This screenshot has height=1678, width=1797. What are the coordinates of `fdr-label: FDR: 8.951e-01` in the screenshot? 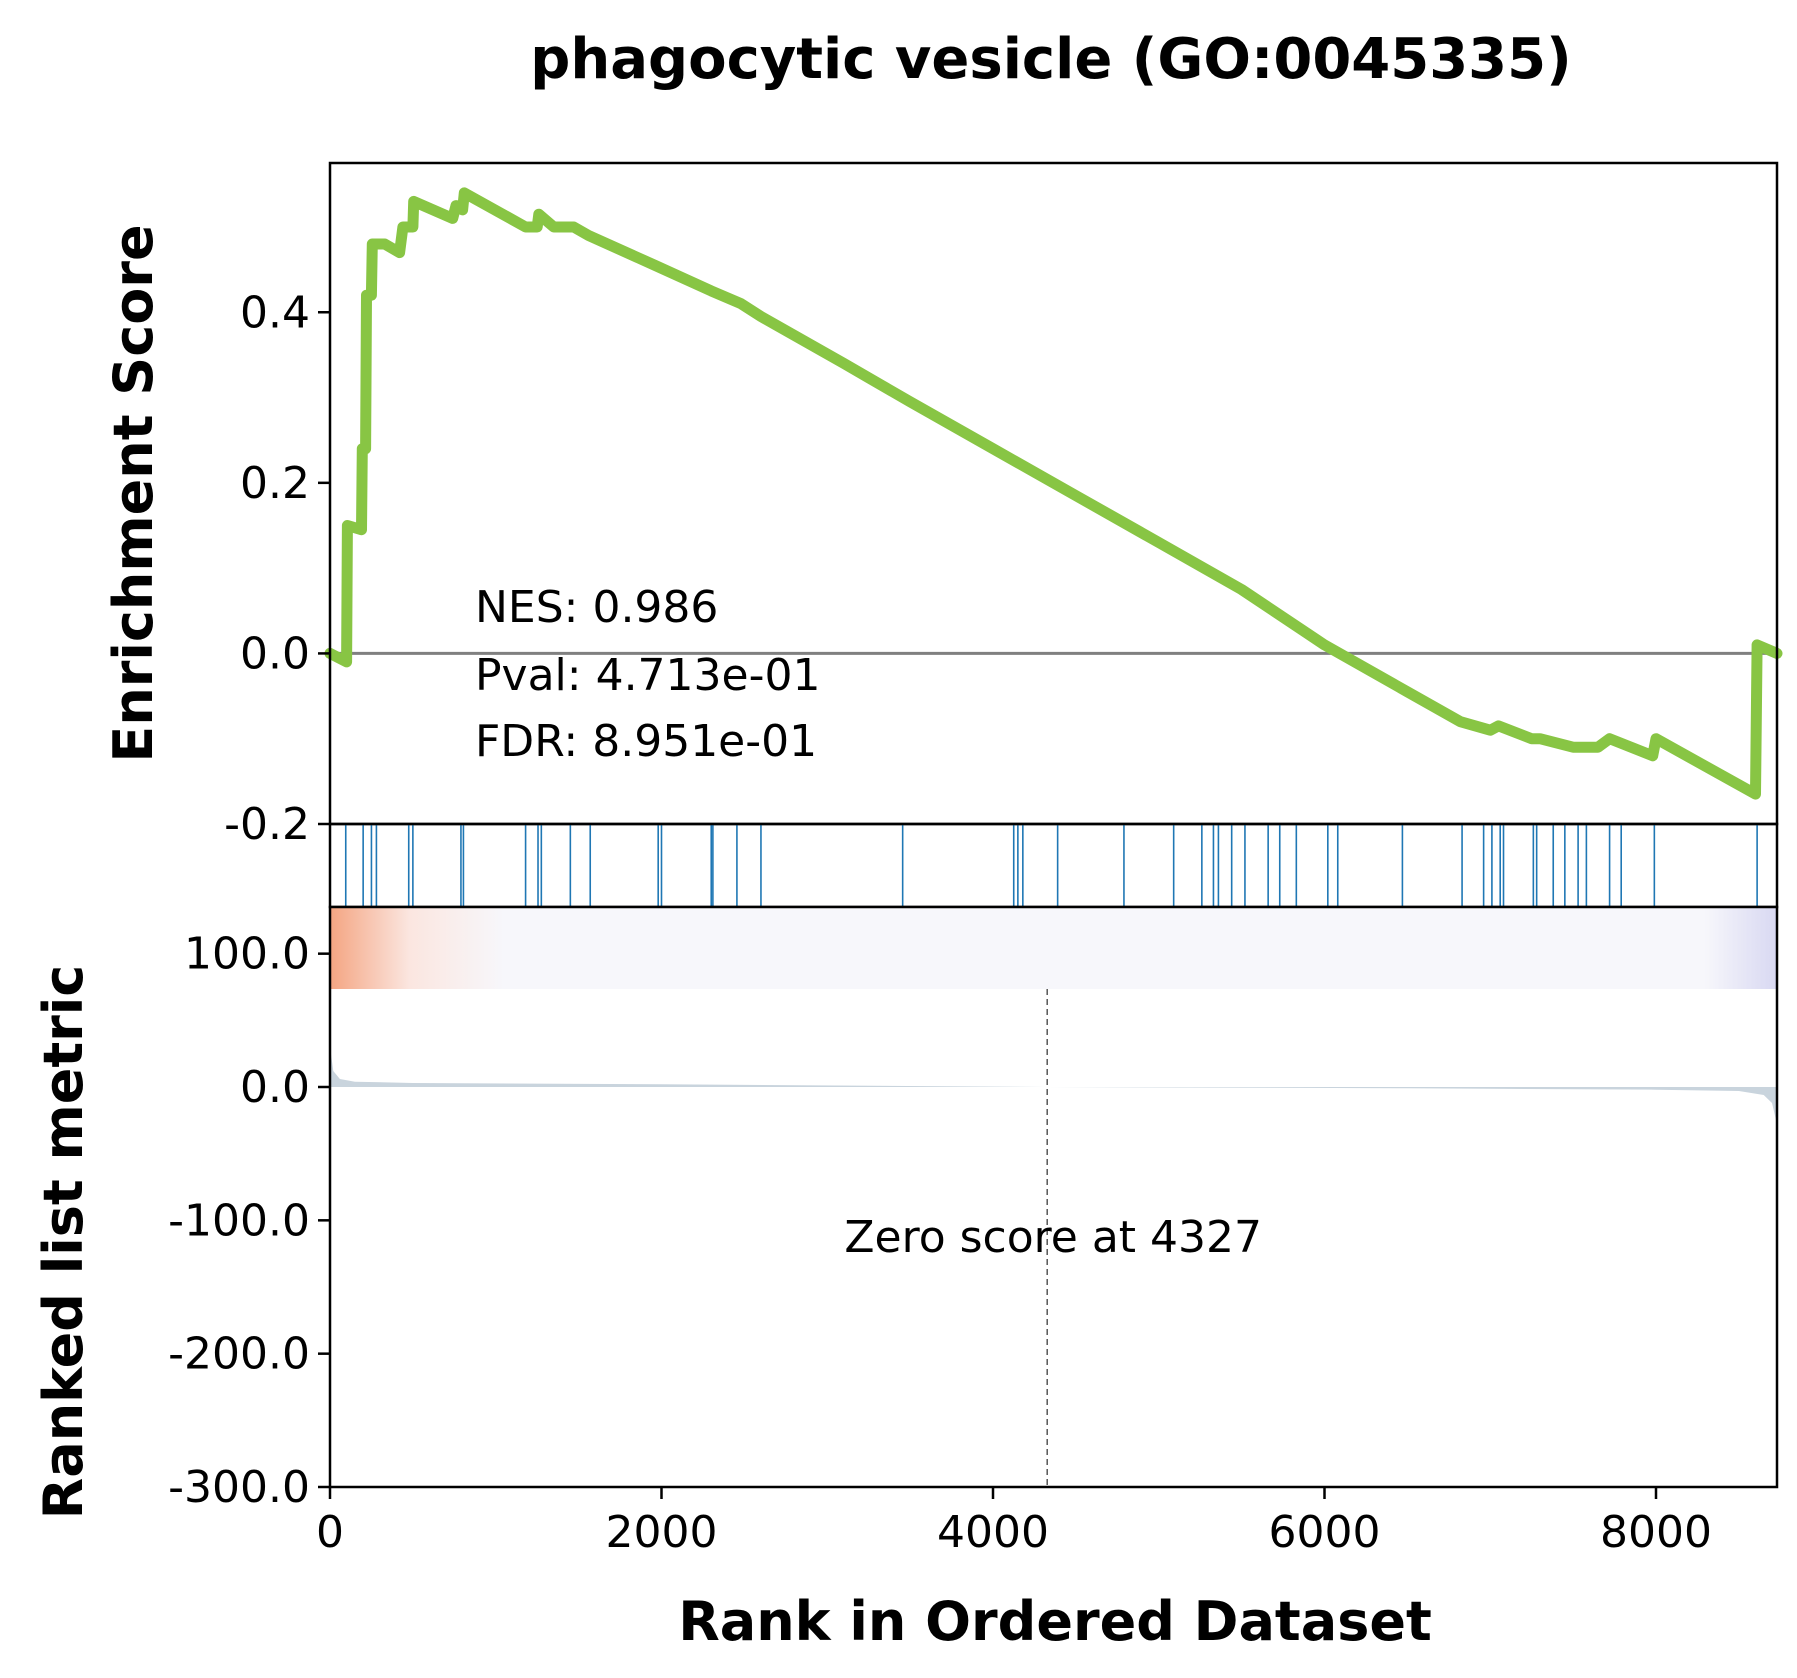 It's located at (646, 741).